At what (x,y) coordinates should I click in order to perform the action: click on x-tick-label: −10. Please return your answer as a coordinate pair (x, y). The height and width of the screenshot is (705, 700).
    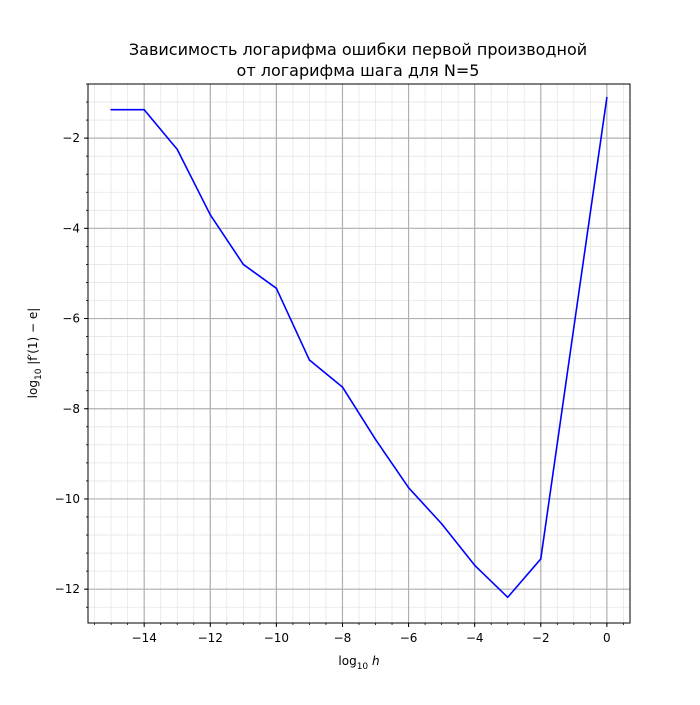
    Looking at the image, I should click on (276, 638).